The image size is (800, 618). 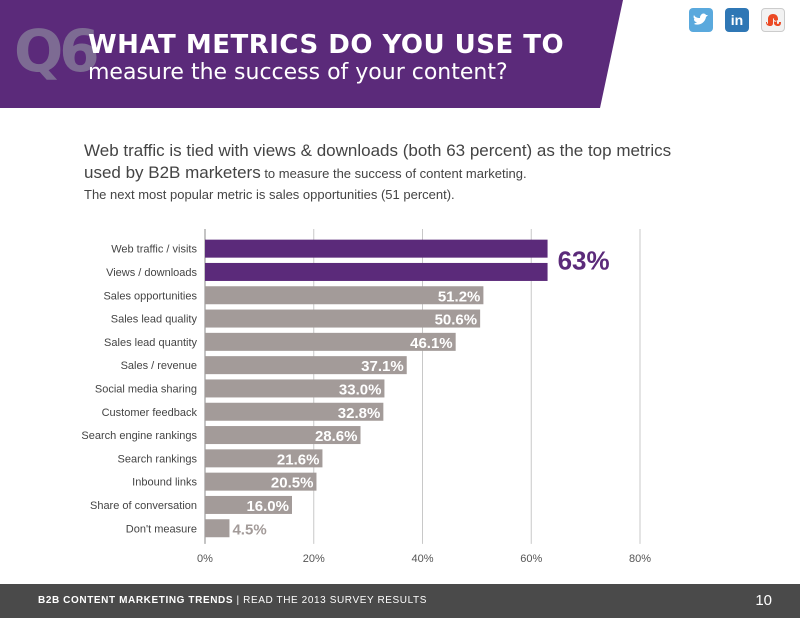 I want to click on category-label: Sales opportunities, so click(x=150, y=296).